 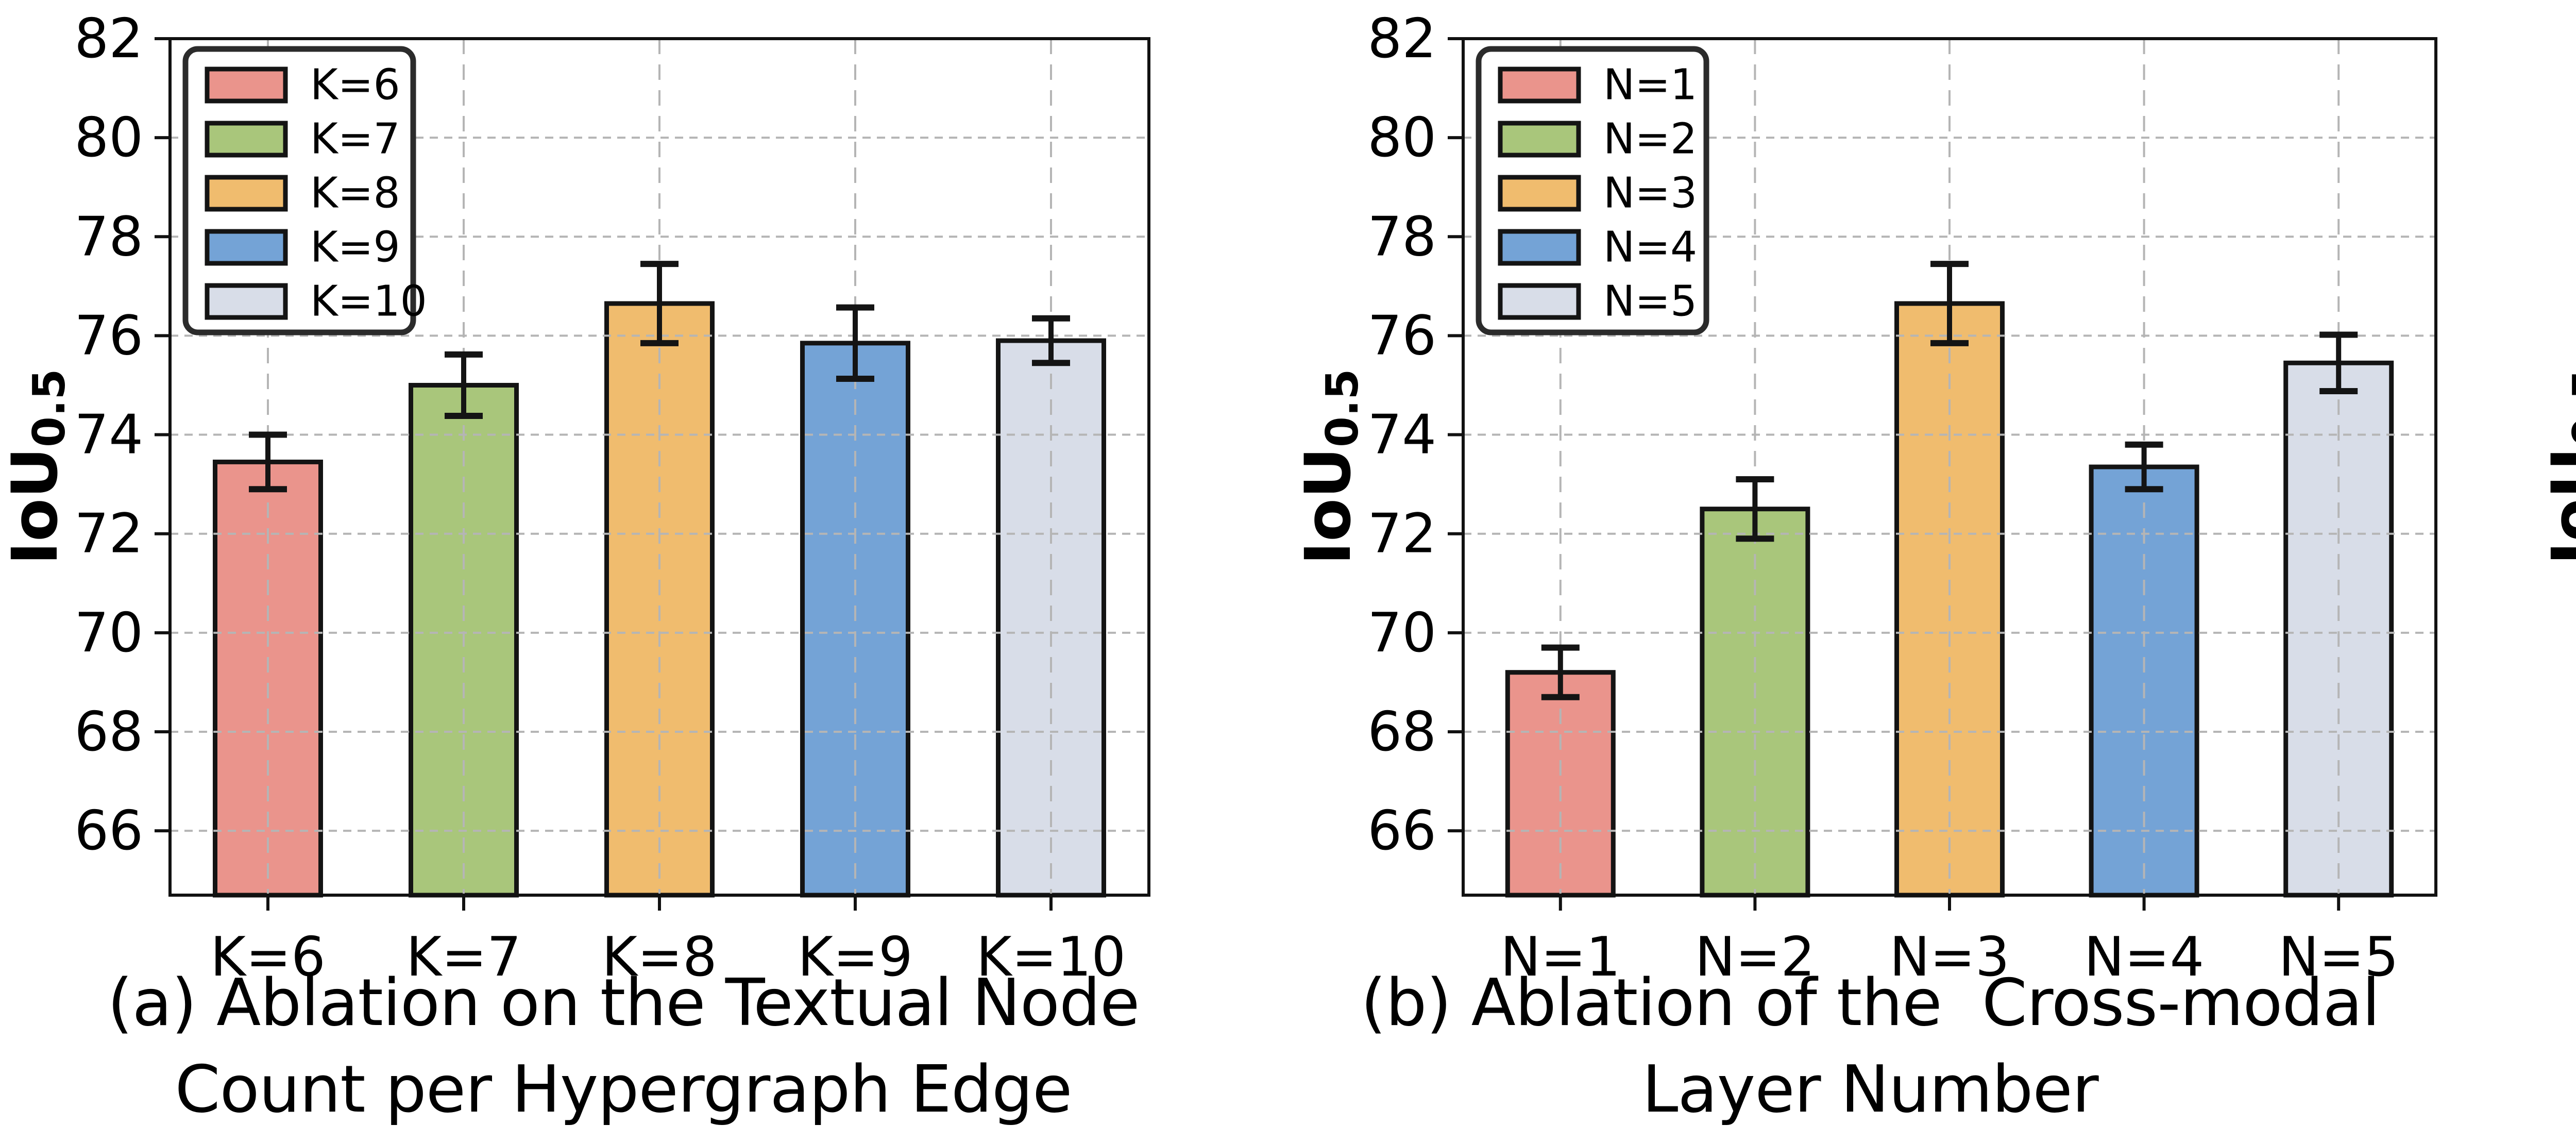 What do you see at coordinates (1650, 193) in the screenshot?
I see `legend-label: N=3` at bounding box center [1650, 193].